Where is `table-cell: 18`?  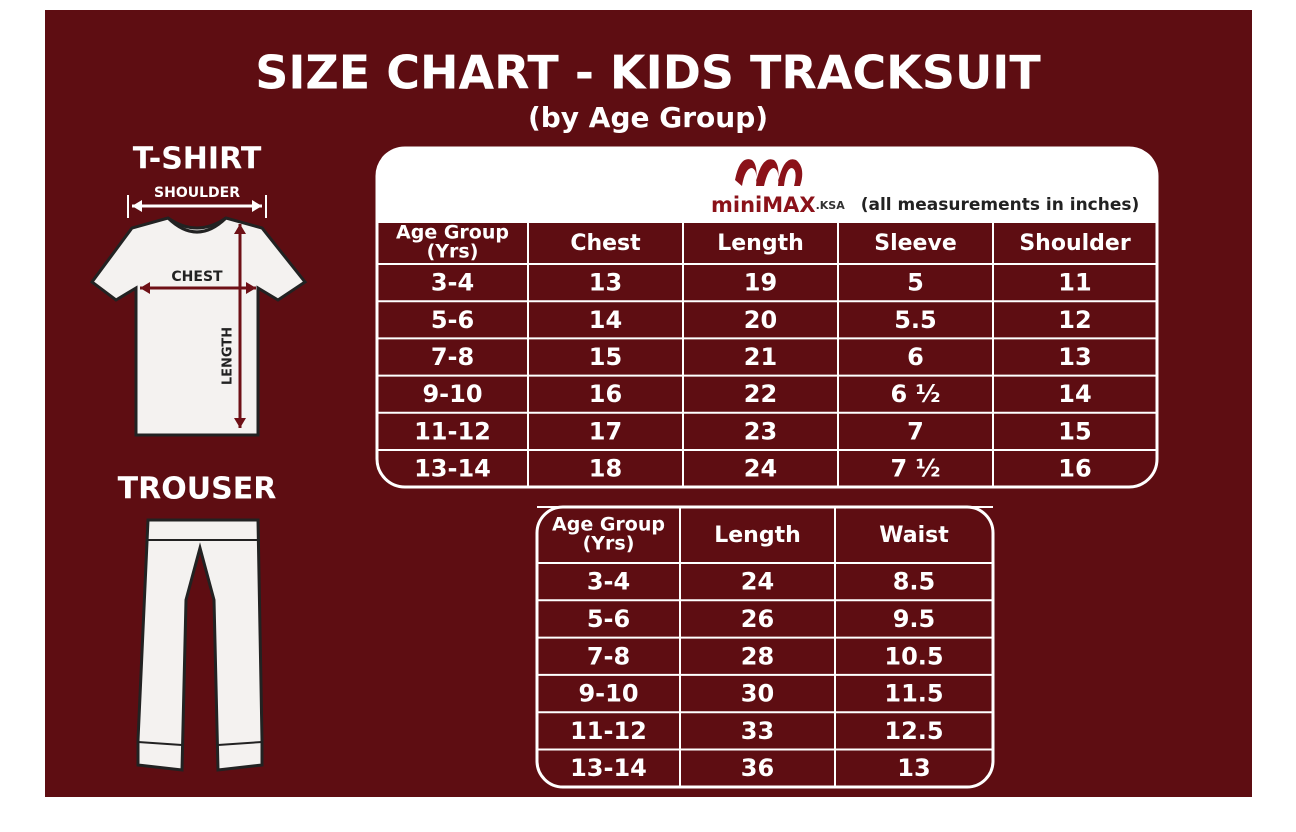
table-cell: 18 is located at coordinates (605, 469).